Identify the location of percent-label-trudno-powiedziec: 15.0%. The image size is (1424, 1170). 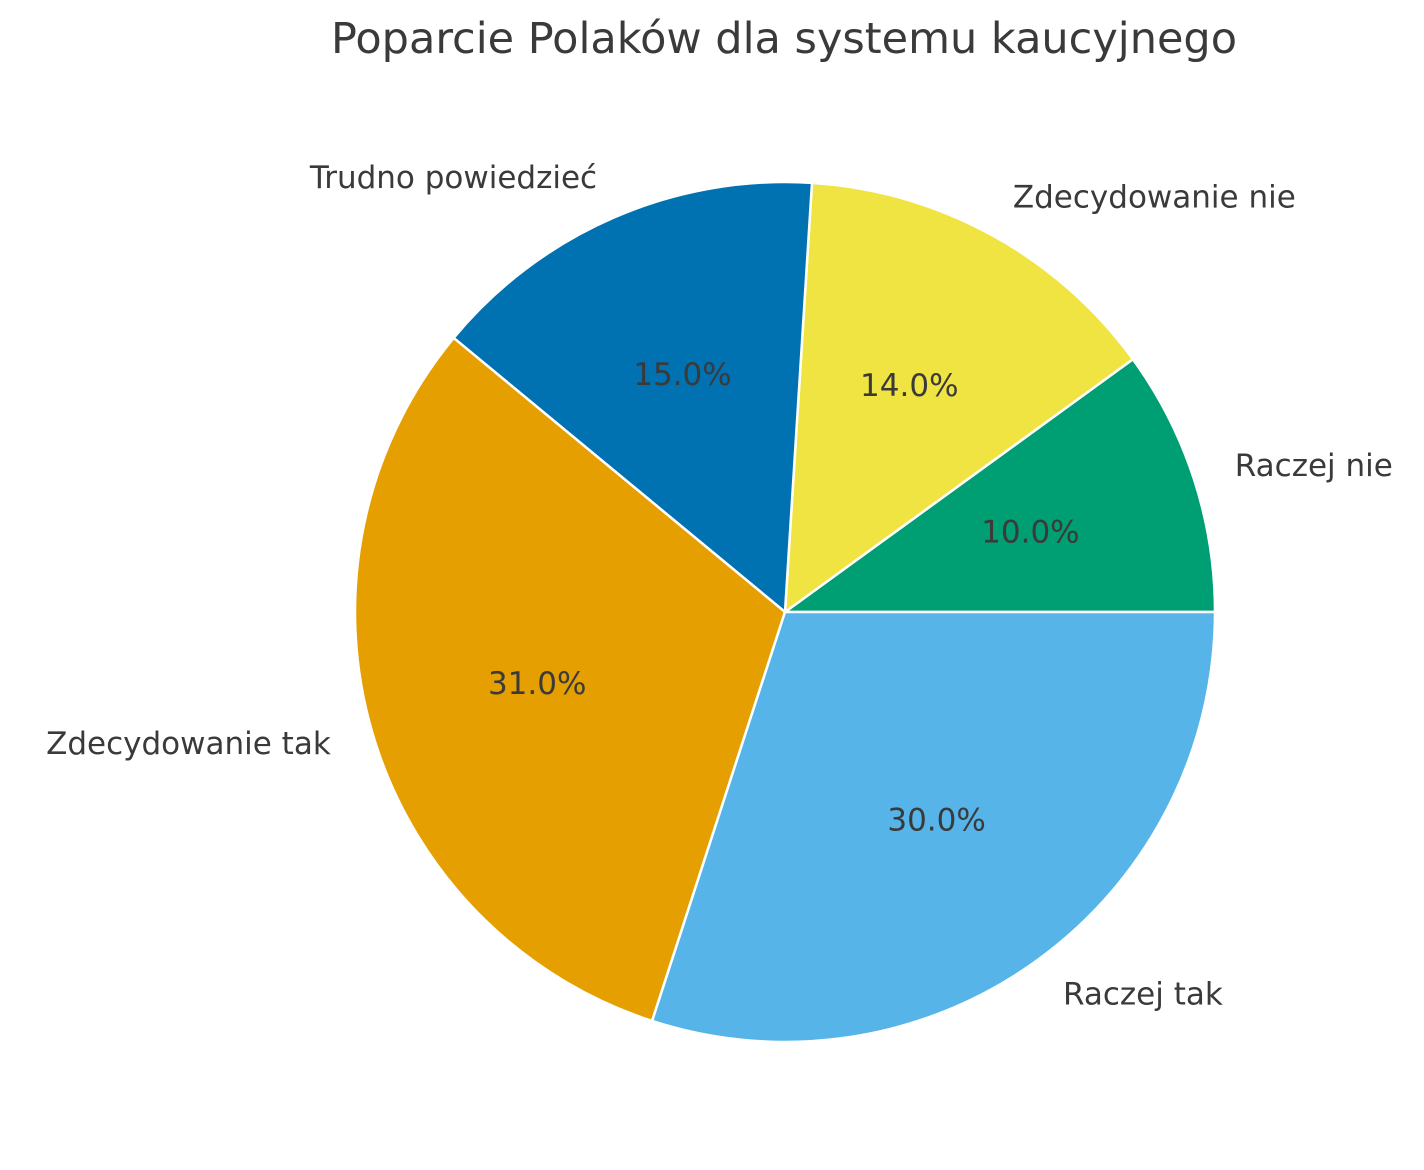
(682, 375).